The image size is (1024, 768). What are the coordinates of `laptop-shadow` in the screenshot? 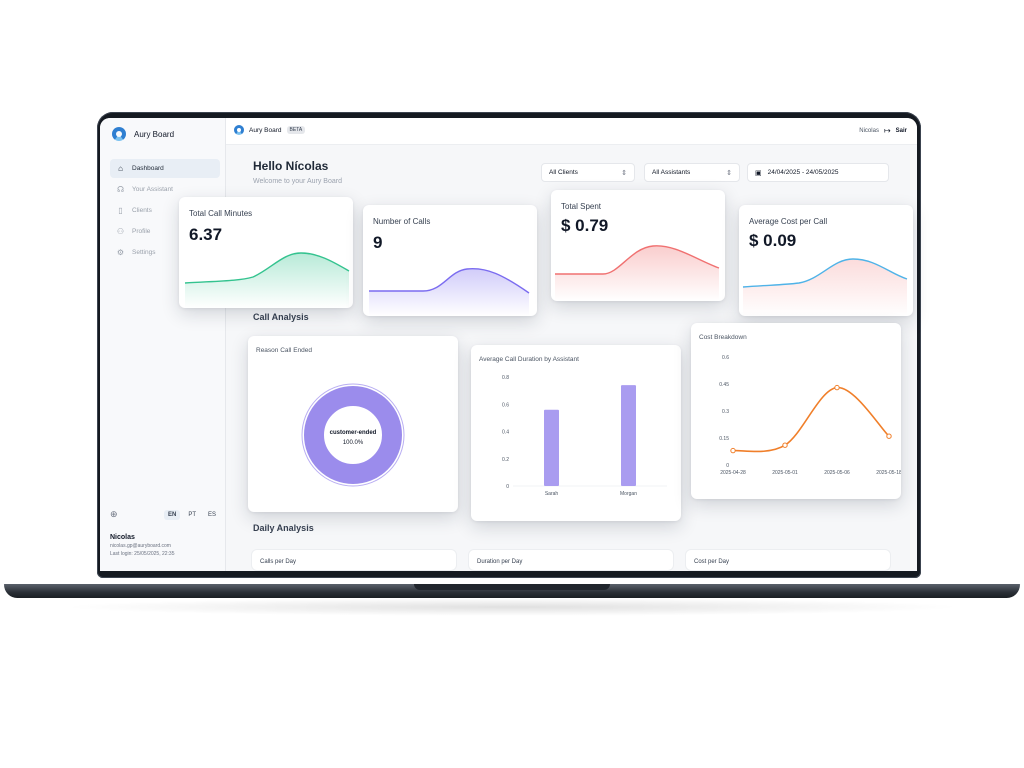 It's located at (512, 607).